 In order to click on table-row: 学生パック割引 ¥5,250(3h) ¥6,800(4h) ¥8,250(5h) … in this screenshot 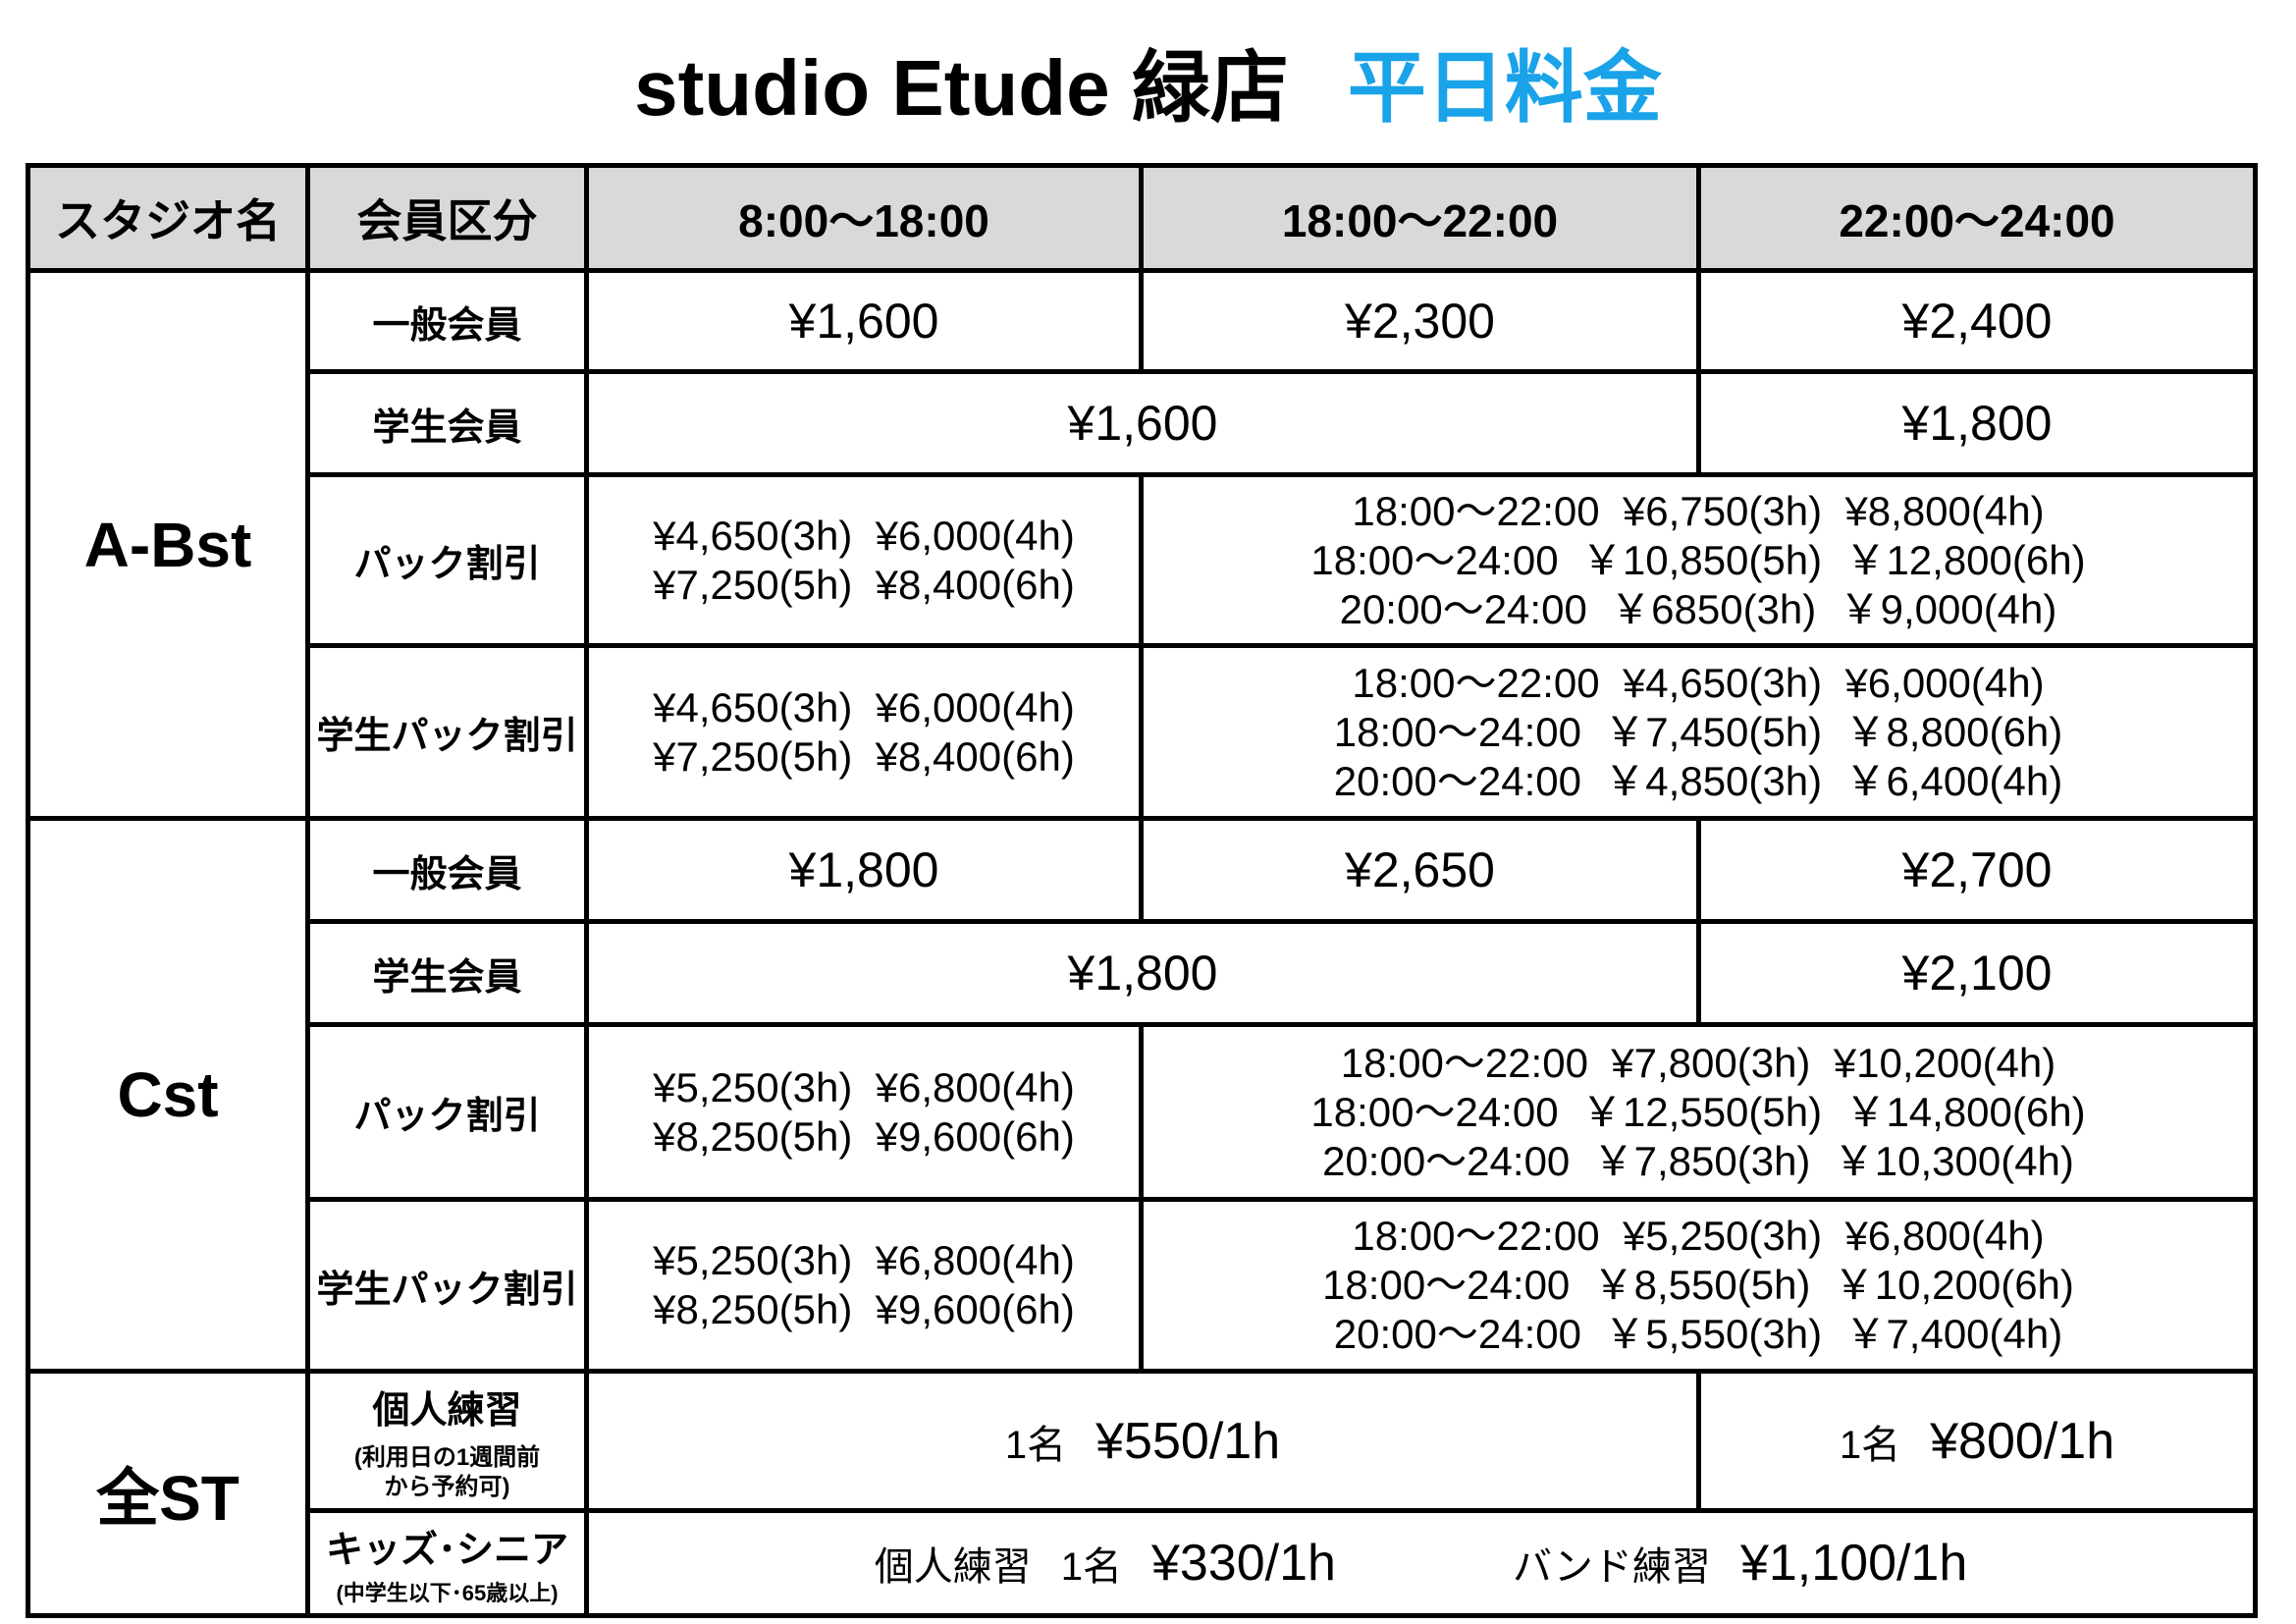, I will do `click(1143, 1285)`.